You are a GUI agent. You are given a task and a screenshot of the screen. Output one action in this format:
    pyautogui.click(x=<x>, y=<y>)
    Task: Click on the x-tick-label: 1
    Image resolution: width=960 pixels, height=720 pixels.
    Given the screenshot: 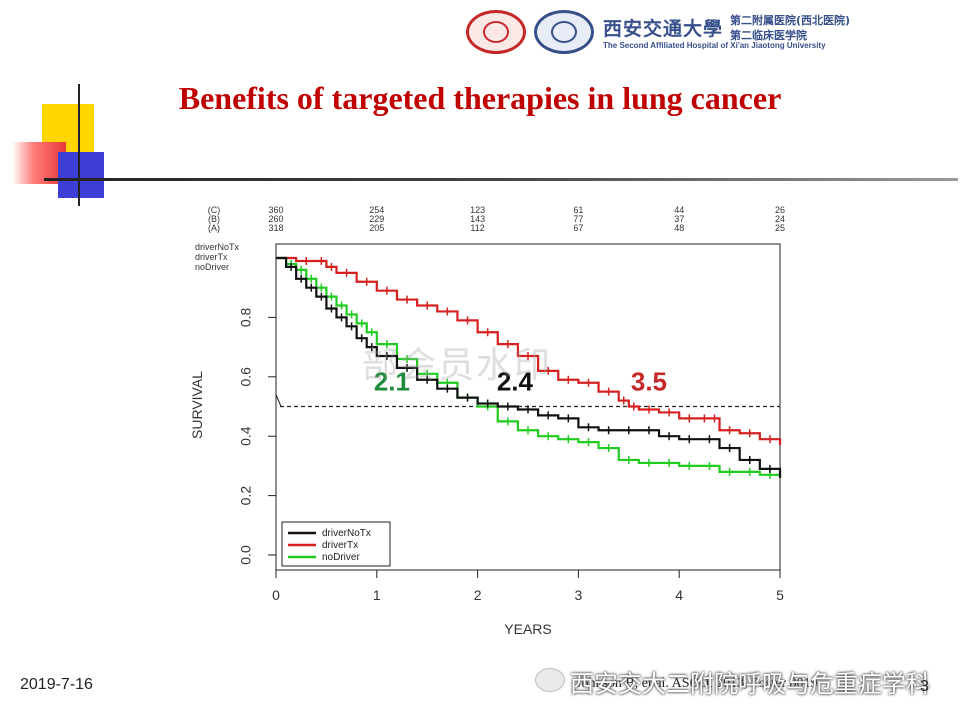 What is the action you would take?
    pyautogui.click(x=377, y=595)
    